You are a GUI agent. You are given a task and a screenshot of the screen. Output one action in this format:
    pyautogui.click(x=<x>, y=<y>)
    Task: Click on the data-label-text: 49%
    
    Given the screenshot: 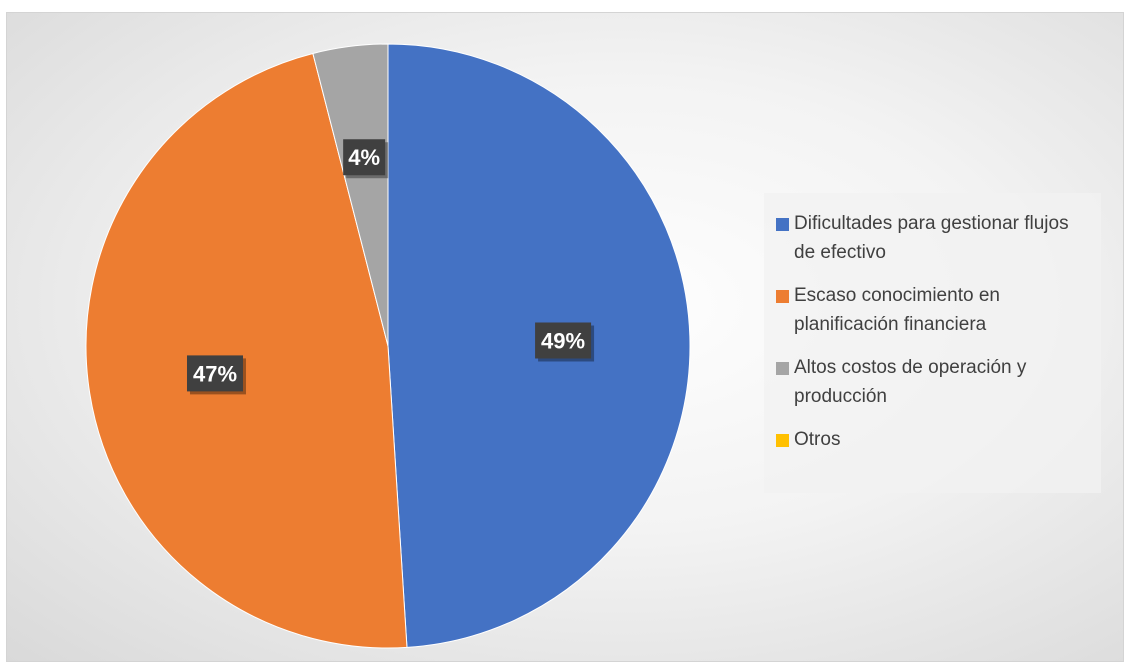 What is the action you would take?
    pyautogui.click(x=563, y=340)
    